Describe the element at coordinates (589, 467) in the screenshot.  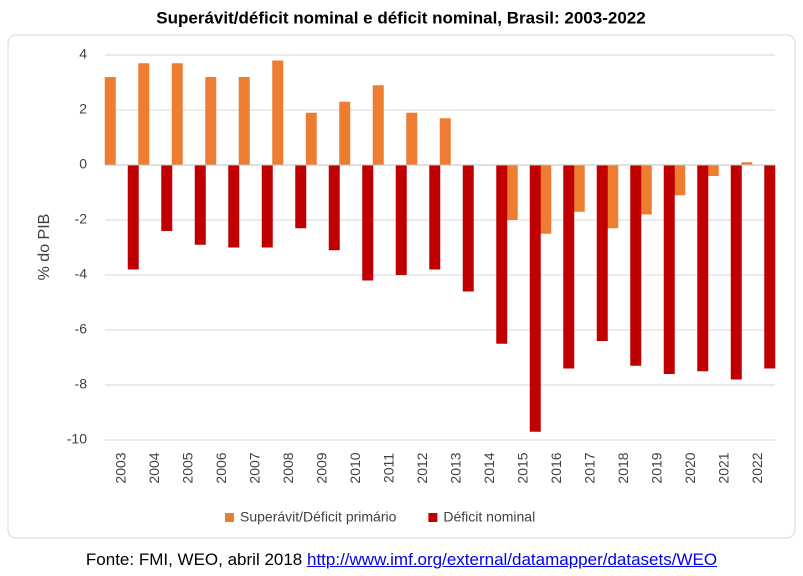
I see `x-tick-label: 2017` at that location.